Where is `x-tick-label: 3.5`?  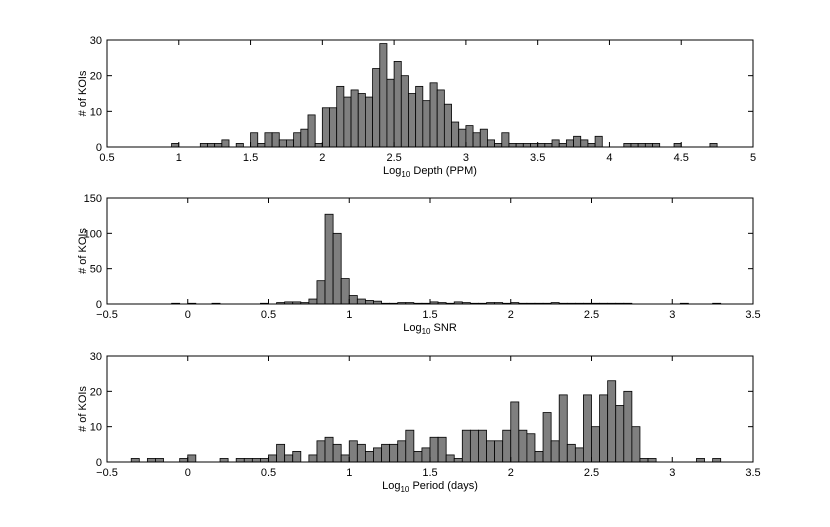 x-tick-label: 3.5 is located at coordinates (537, 158).